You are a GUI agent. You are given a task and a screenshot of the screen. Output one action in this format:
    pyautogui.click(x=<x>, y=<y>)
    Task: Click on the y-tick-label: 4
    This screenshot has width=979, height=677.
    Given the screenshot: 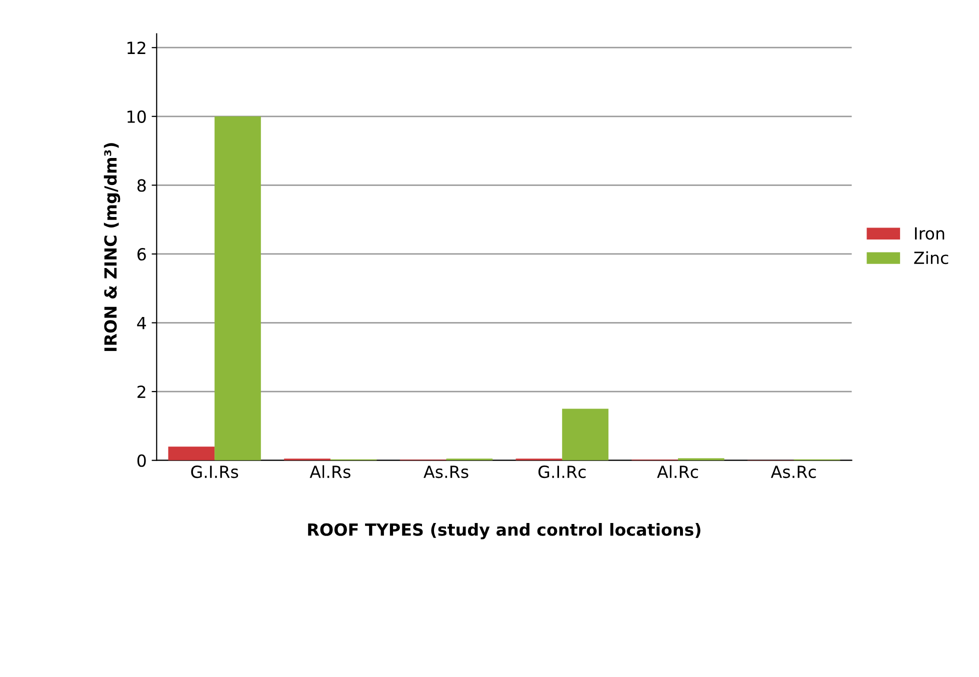 What is the action you would take?
    pyautogui.click(x=141, y=323)
    